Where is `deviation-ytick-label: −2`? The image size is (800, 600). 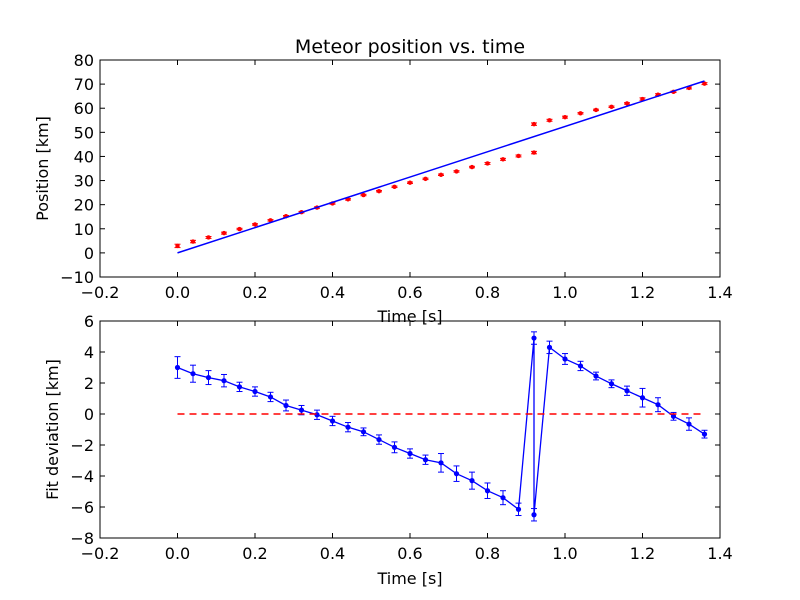
deviation-ytick-label: −2 is located at coordinates (82, 445).